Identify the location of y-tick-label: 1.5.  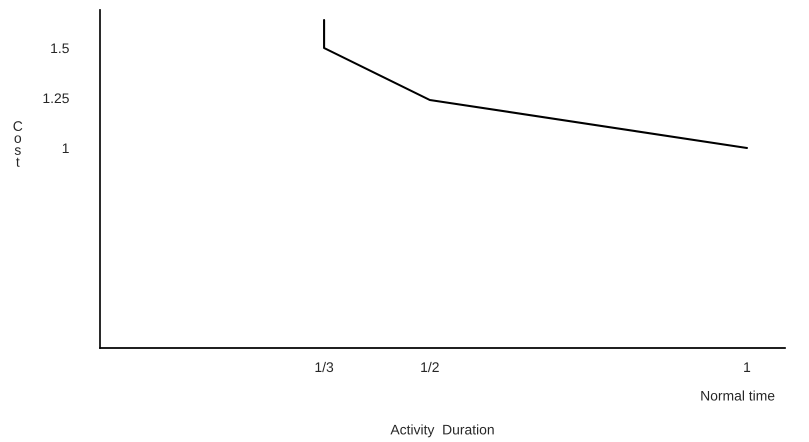
(60, 48).